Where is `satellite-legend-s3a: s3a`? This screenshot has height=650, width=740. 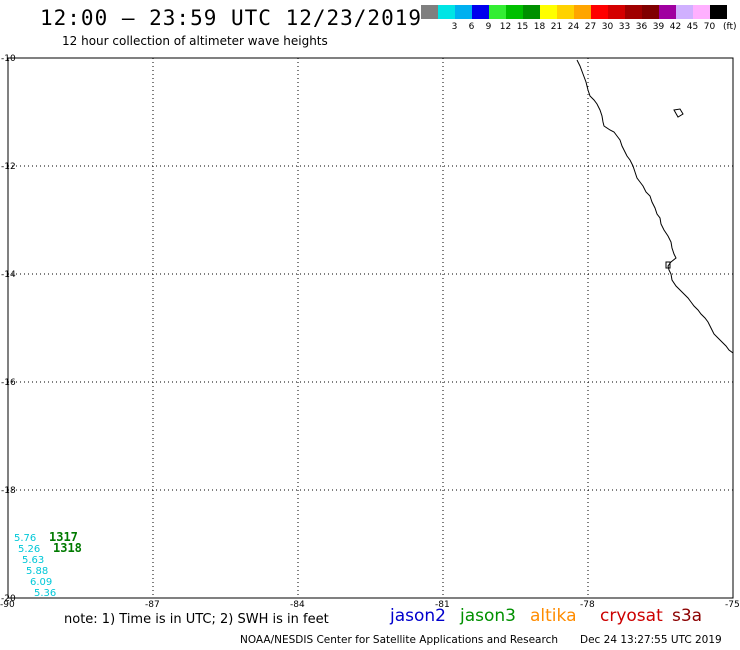
satellite-legend-s3a: s3a is located at coordinates (687, 616).